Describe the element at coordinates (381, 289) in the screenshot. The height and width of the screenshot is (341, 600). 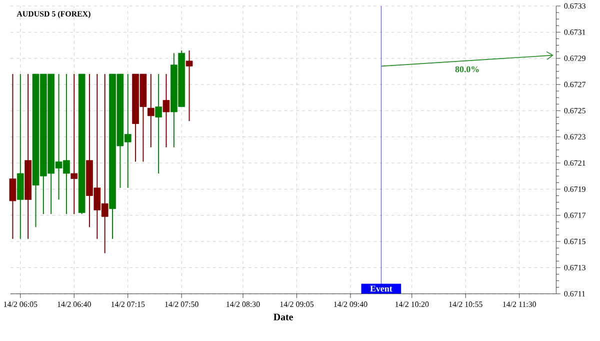
I see `ref-line-label: Event` at that location.